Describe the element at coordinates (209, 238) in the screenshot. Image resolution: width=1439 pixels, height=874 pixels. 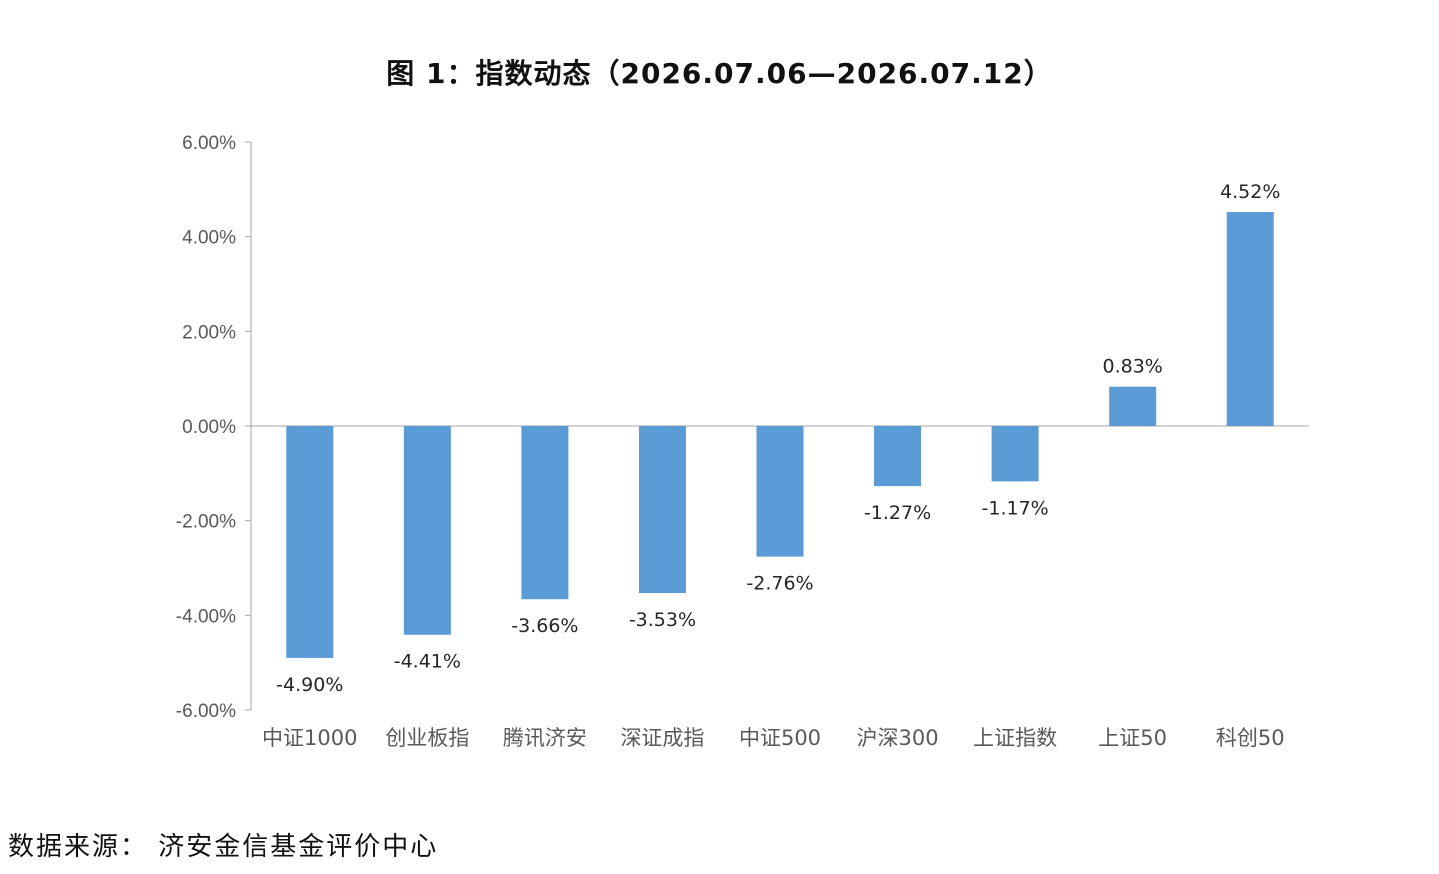
I see `y-tick-label: 4.00%` at that location.